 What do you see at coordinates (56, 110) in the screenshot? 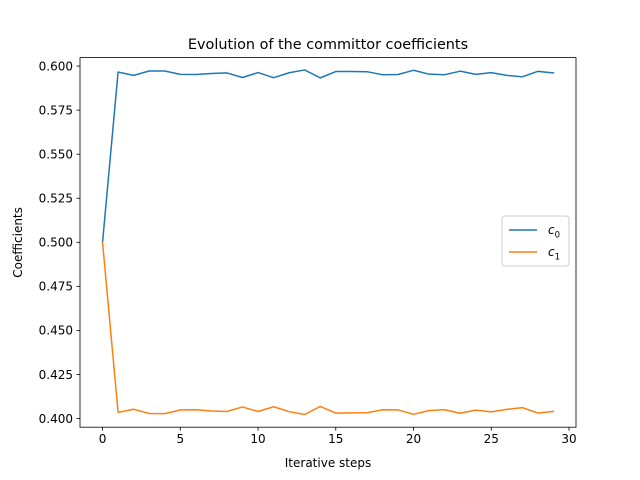
I see `y-tick-label: 0.575` at bounding box center [56, 110].